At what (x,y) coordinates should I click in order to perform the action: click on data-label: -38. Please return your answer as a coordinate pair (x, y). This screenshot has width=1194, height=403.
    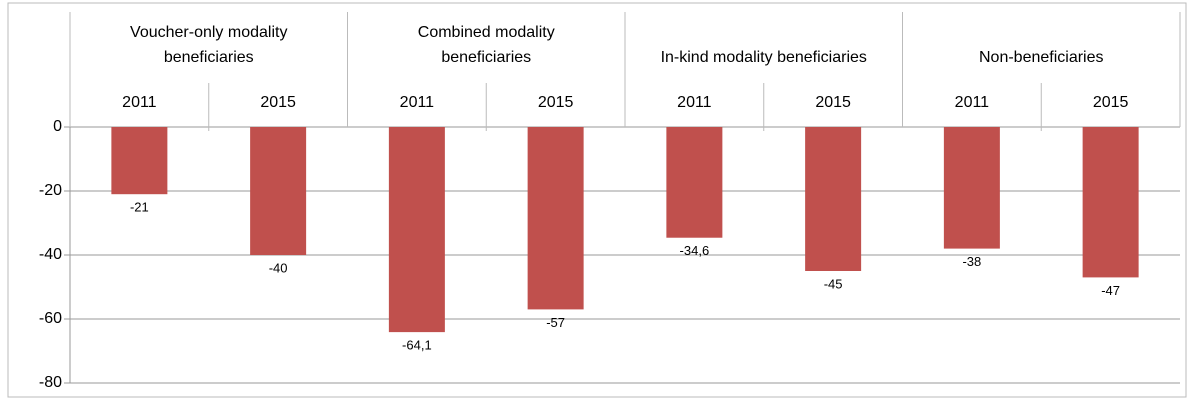
    Looking at the image, I should click on (971, 261).